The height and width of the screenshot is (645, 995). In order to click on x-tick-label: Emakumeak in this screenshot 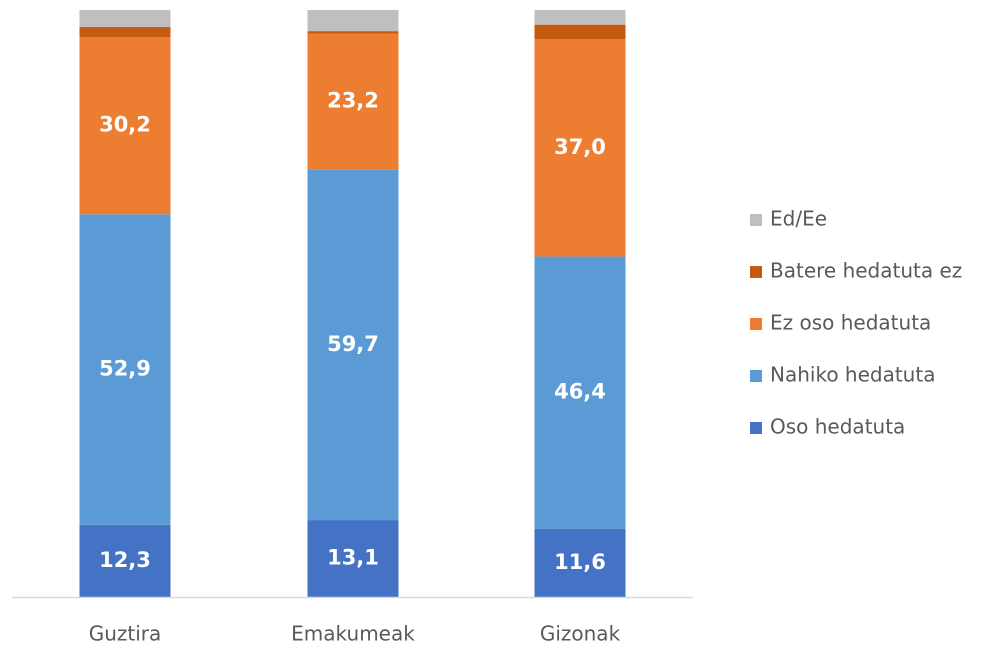, I will do `click(353, 633)`.